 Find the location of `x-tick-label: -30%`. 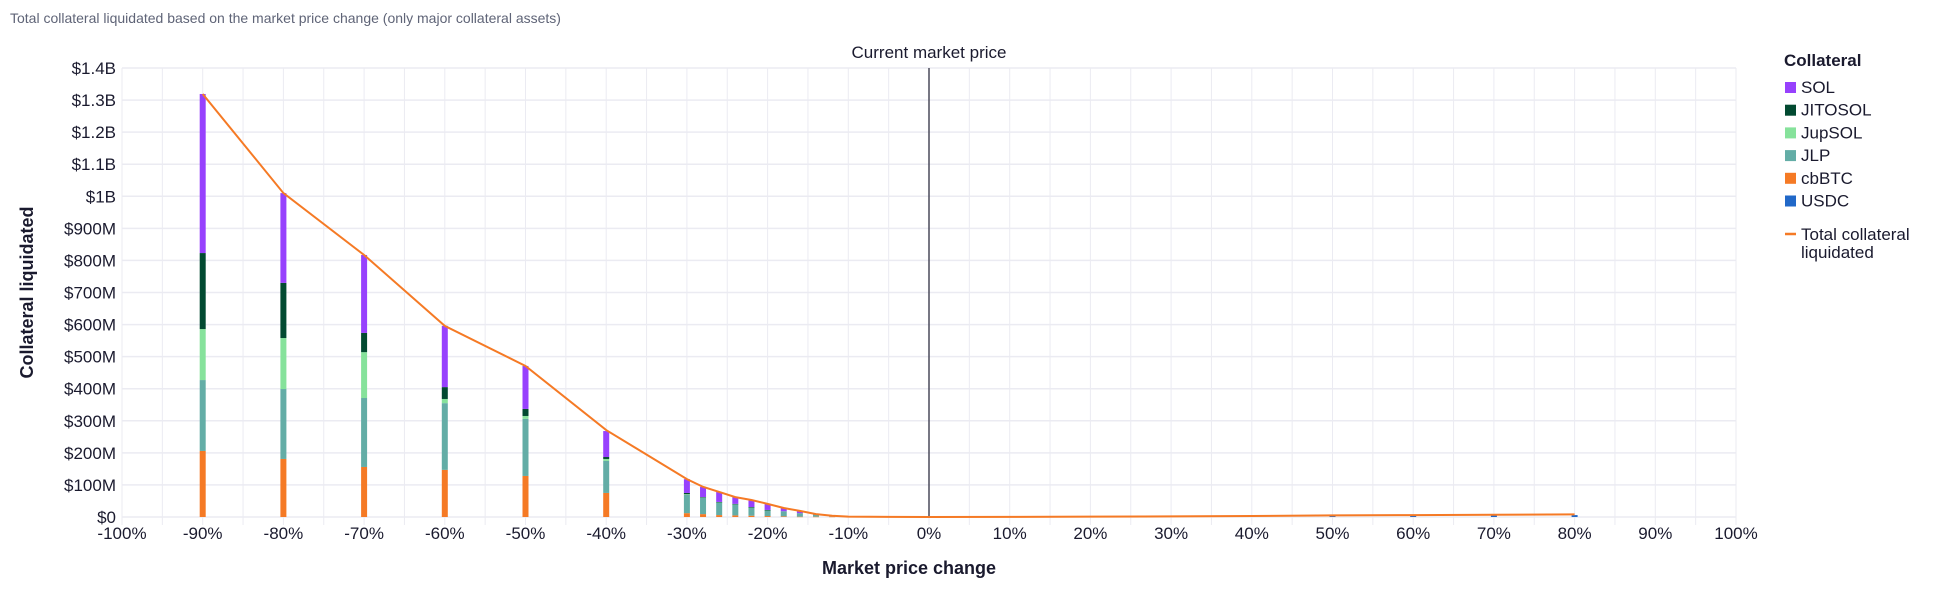

x-tick-label: -30% is located at coordinates (687, 533).